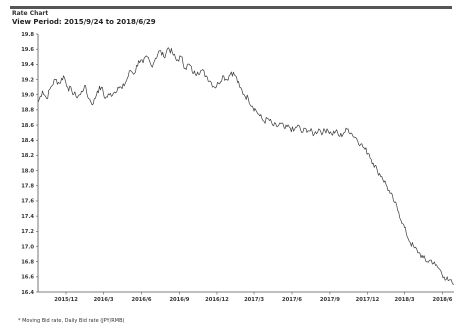 The height and width of the screenshot is (329, 456). I want to click on y-tick-label: 18.6, so click(27, 126).